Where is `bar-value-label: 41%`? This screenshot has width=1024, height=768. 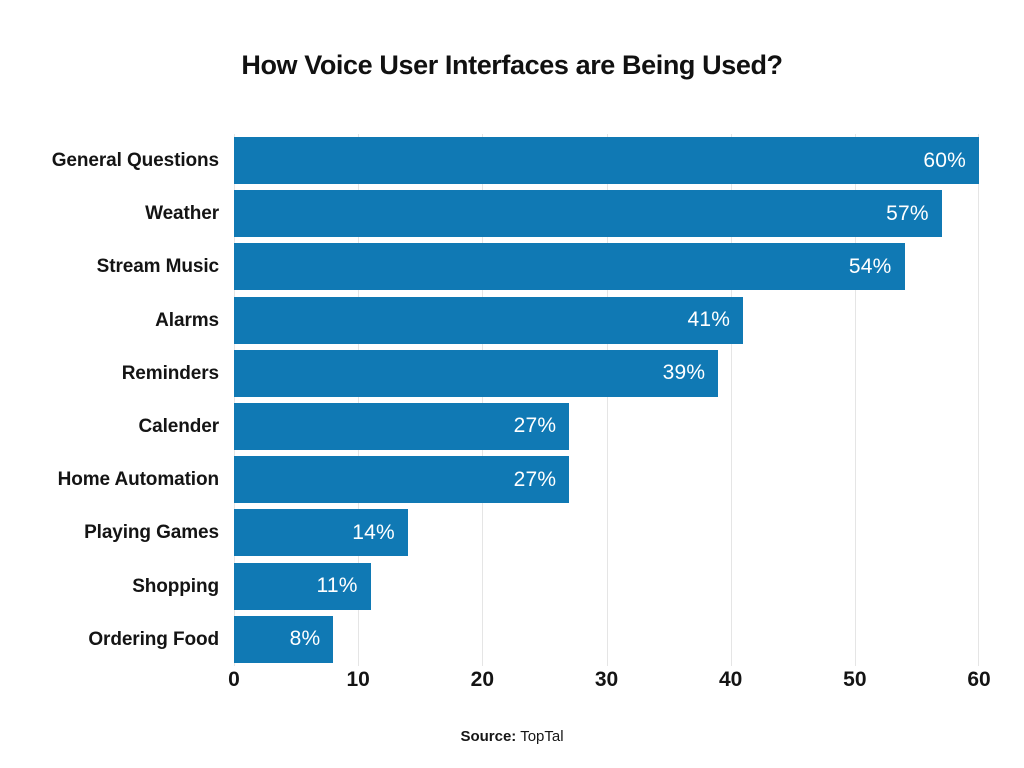
bar-value-label: 41% is located at coordinates (709, 320).